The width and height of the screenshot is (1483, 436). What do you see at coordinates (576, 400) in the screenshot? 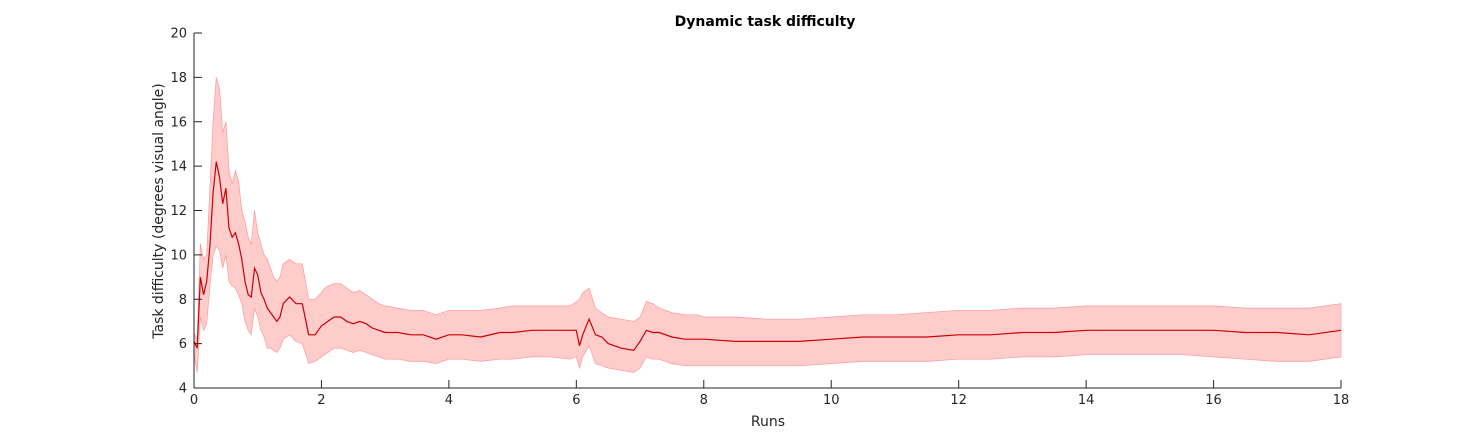
I see `x-tick-label: 6` at bounding box center [576, 400].